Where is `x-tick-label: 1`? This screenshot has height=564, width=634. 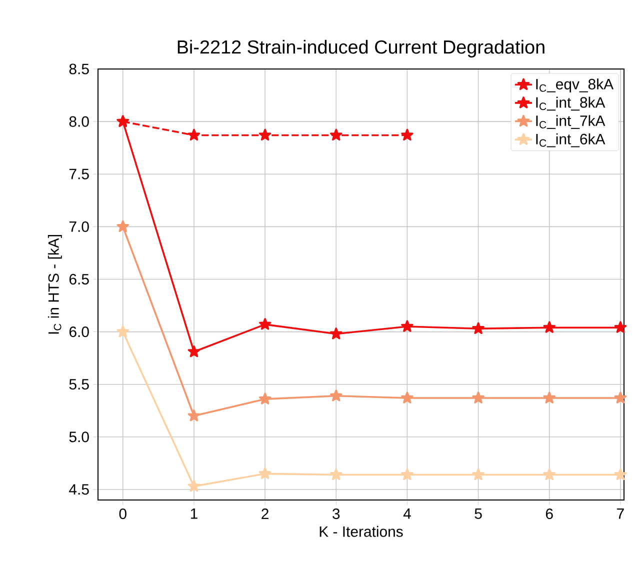
x-tick-label: 1 is located at coordinates (194, 513).